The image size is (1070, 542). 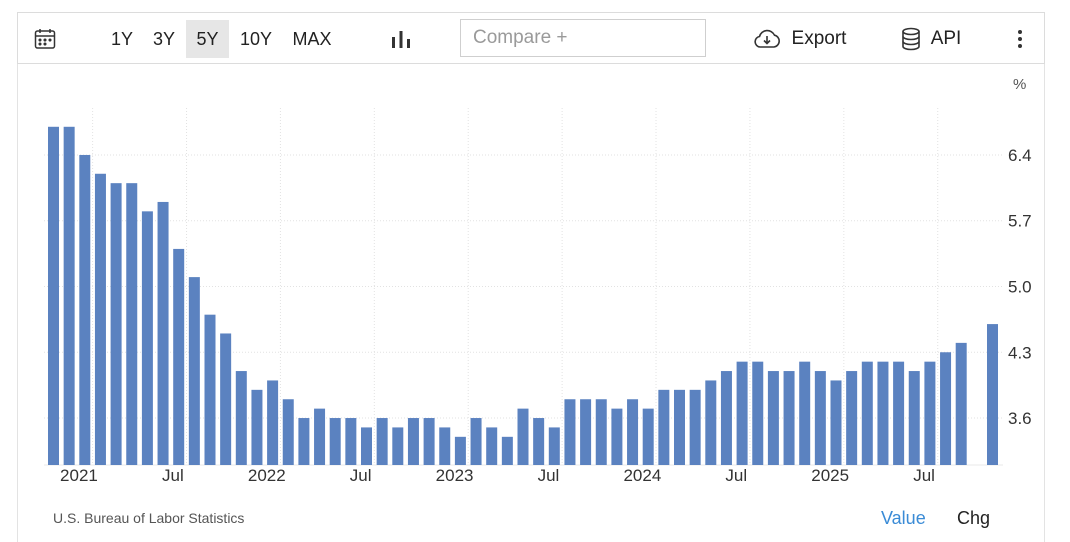 What do you see at coordinates (45, 39) in the screenshot?
I see `calendar-icon` at bounding box center [45, 39].